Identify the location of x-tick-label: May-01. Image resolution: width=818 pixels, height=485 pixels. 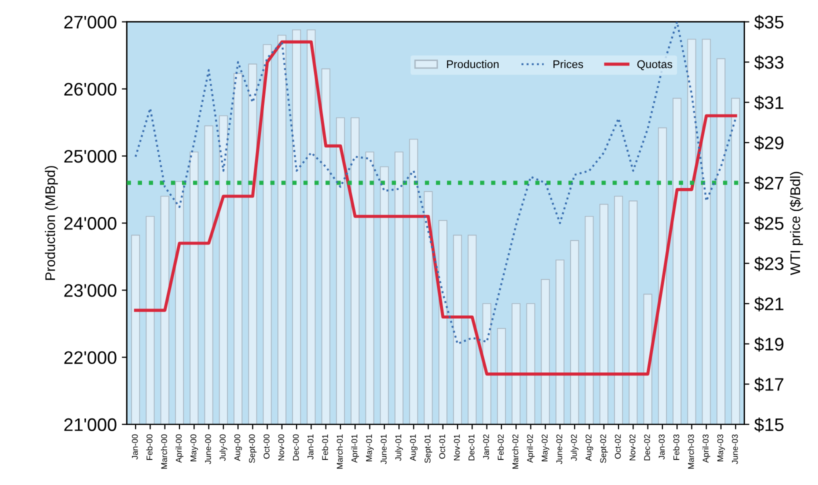
(370, 448).